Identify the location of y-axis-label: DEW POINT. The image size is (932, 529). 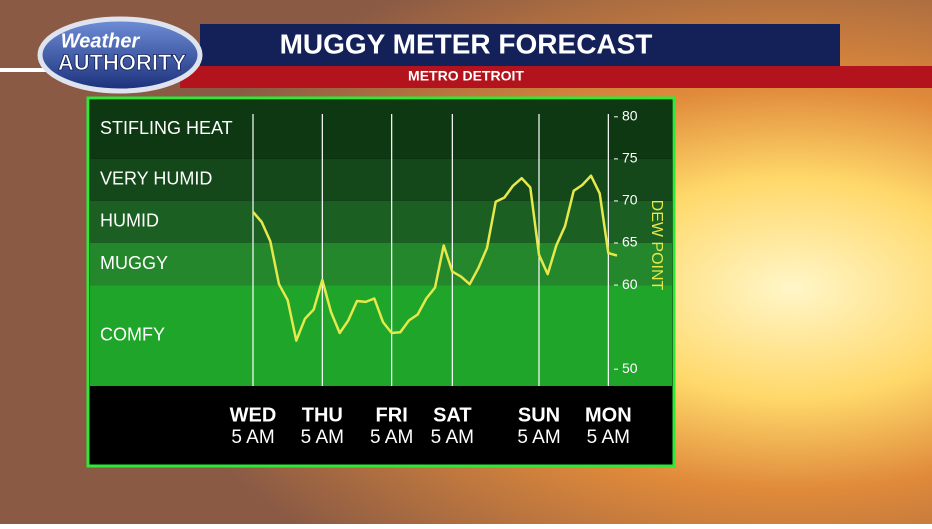
(656, 245).